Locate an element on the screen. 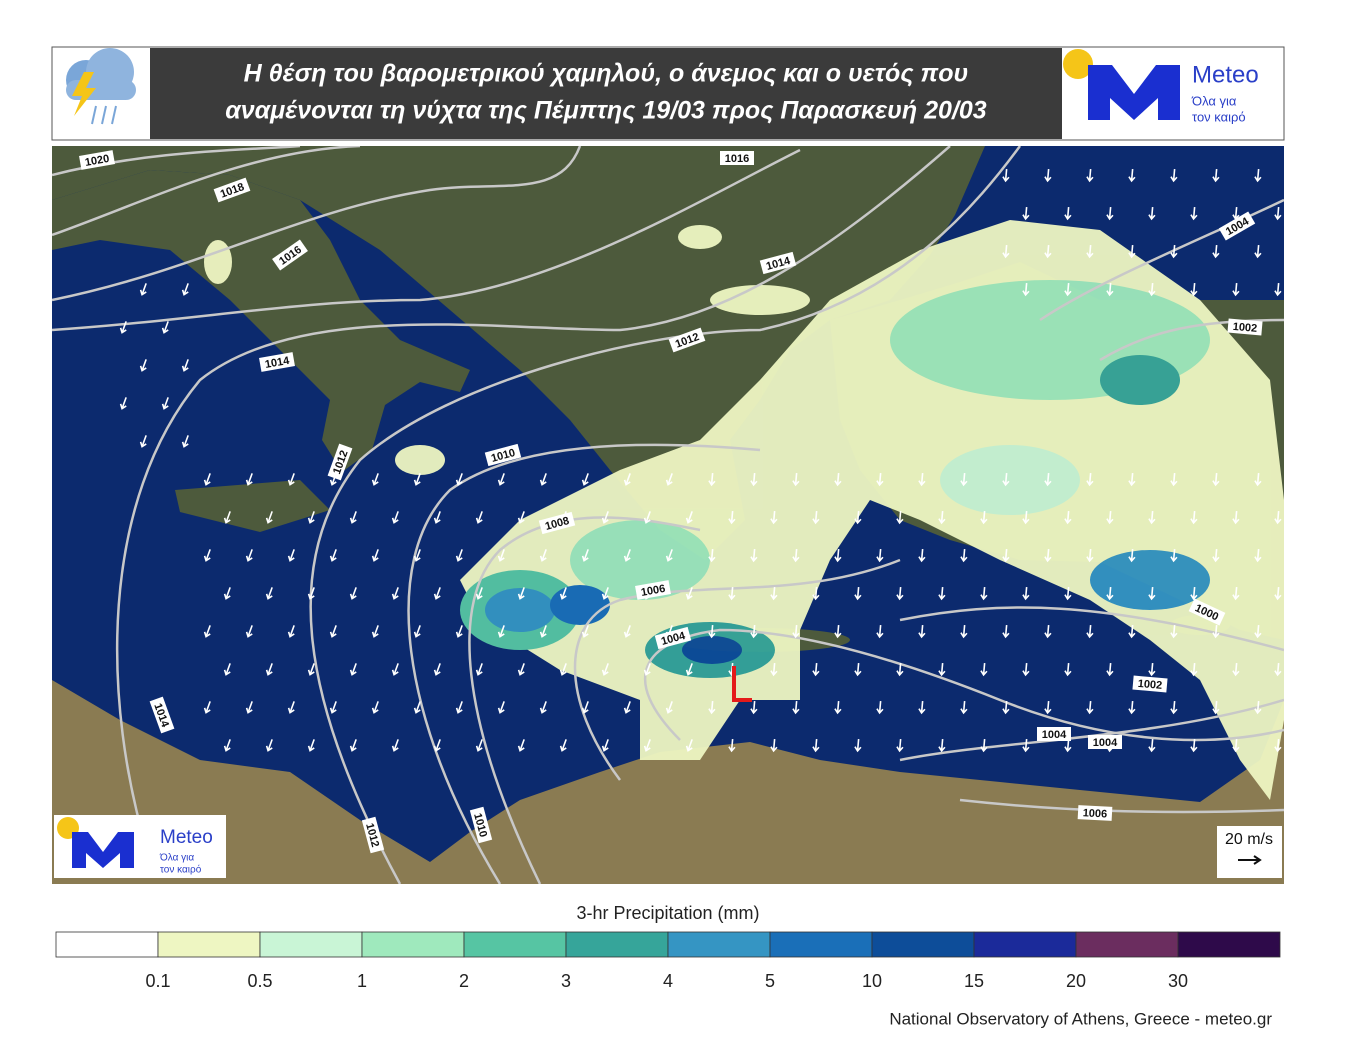  colorbar-tick-label: 2 is located at coordinates (464, 981).